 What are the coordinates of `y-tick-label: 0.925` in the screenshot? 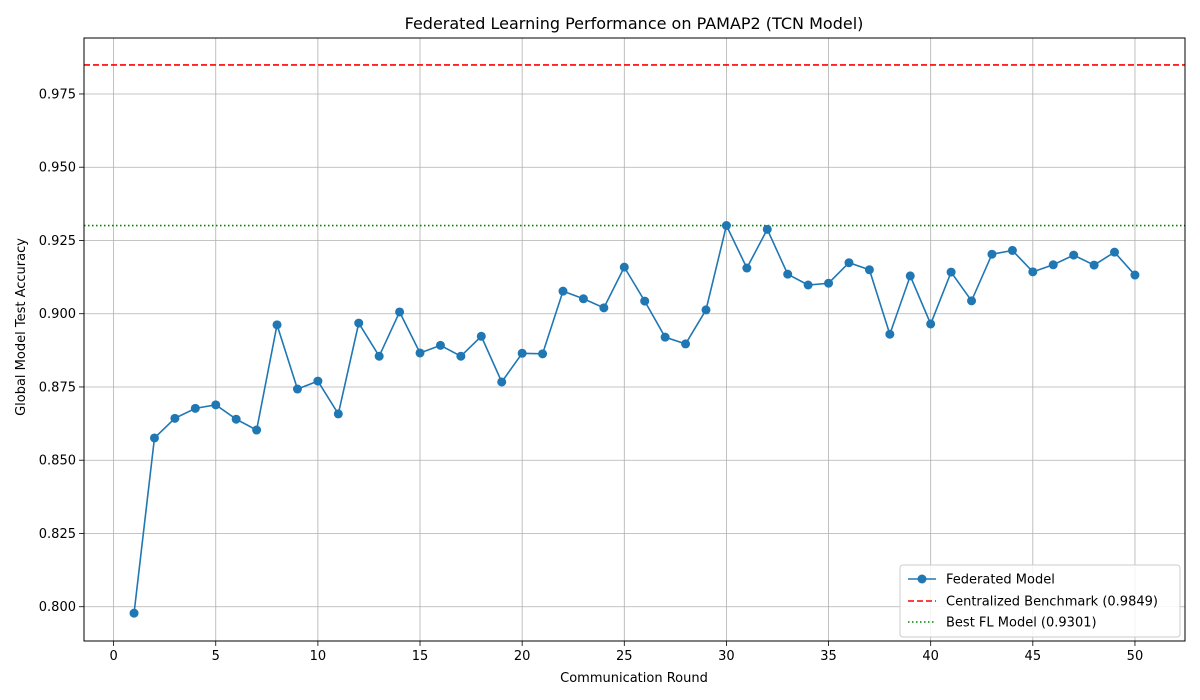 It's located at (57, 241).